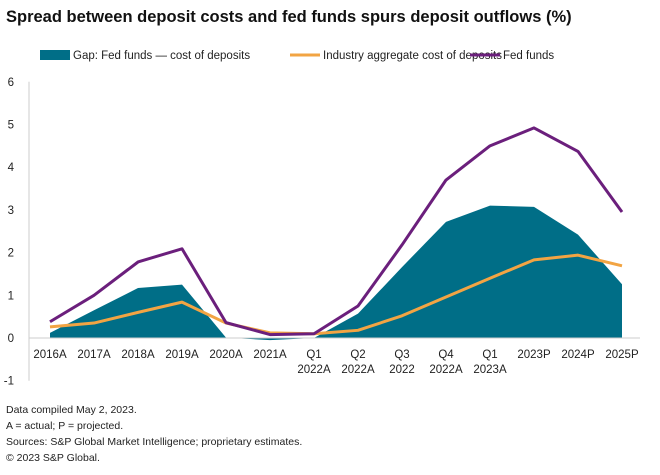 The width and height of the screenshot is (660, 475). Describe the element at coordinates (534, 355) in the screenshot. I see `x-tick-label: 2023P` at that location.